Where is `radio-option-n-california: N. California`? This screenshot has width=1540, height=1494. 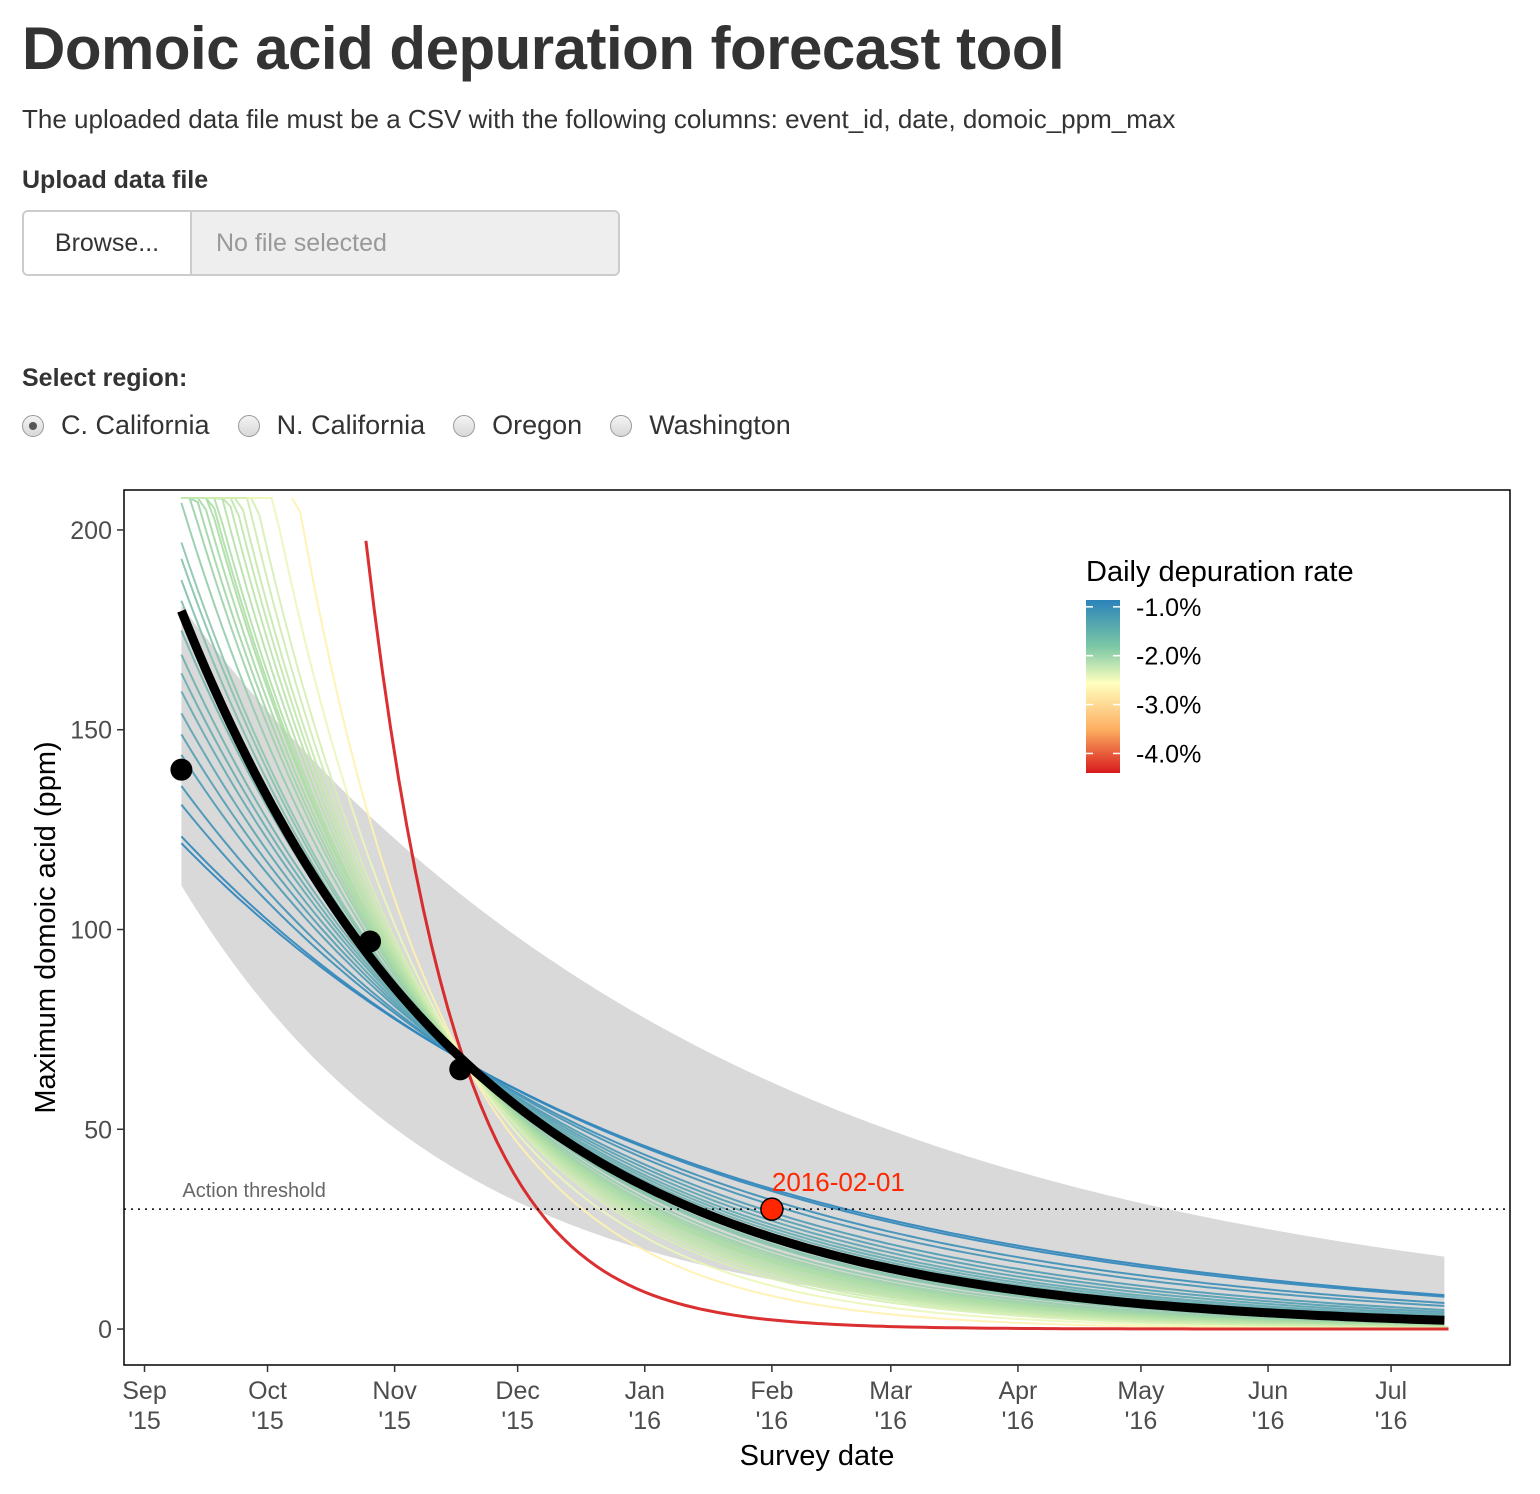
radio-option-n-california: N. California is located at coordinates (331, 425).